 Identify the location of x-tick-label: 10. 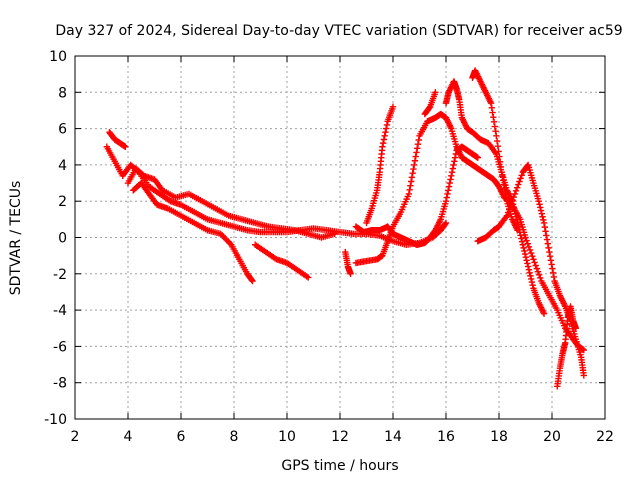
(287, 437).